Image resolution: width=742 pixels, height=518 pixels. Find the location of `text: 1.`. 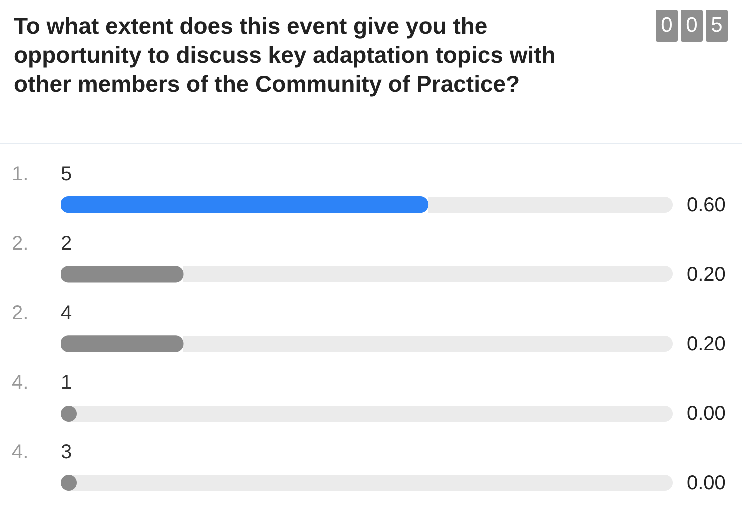

text: 1. is located at coordinates (20, 174).